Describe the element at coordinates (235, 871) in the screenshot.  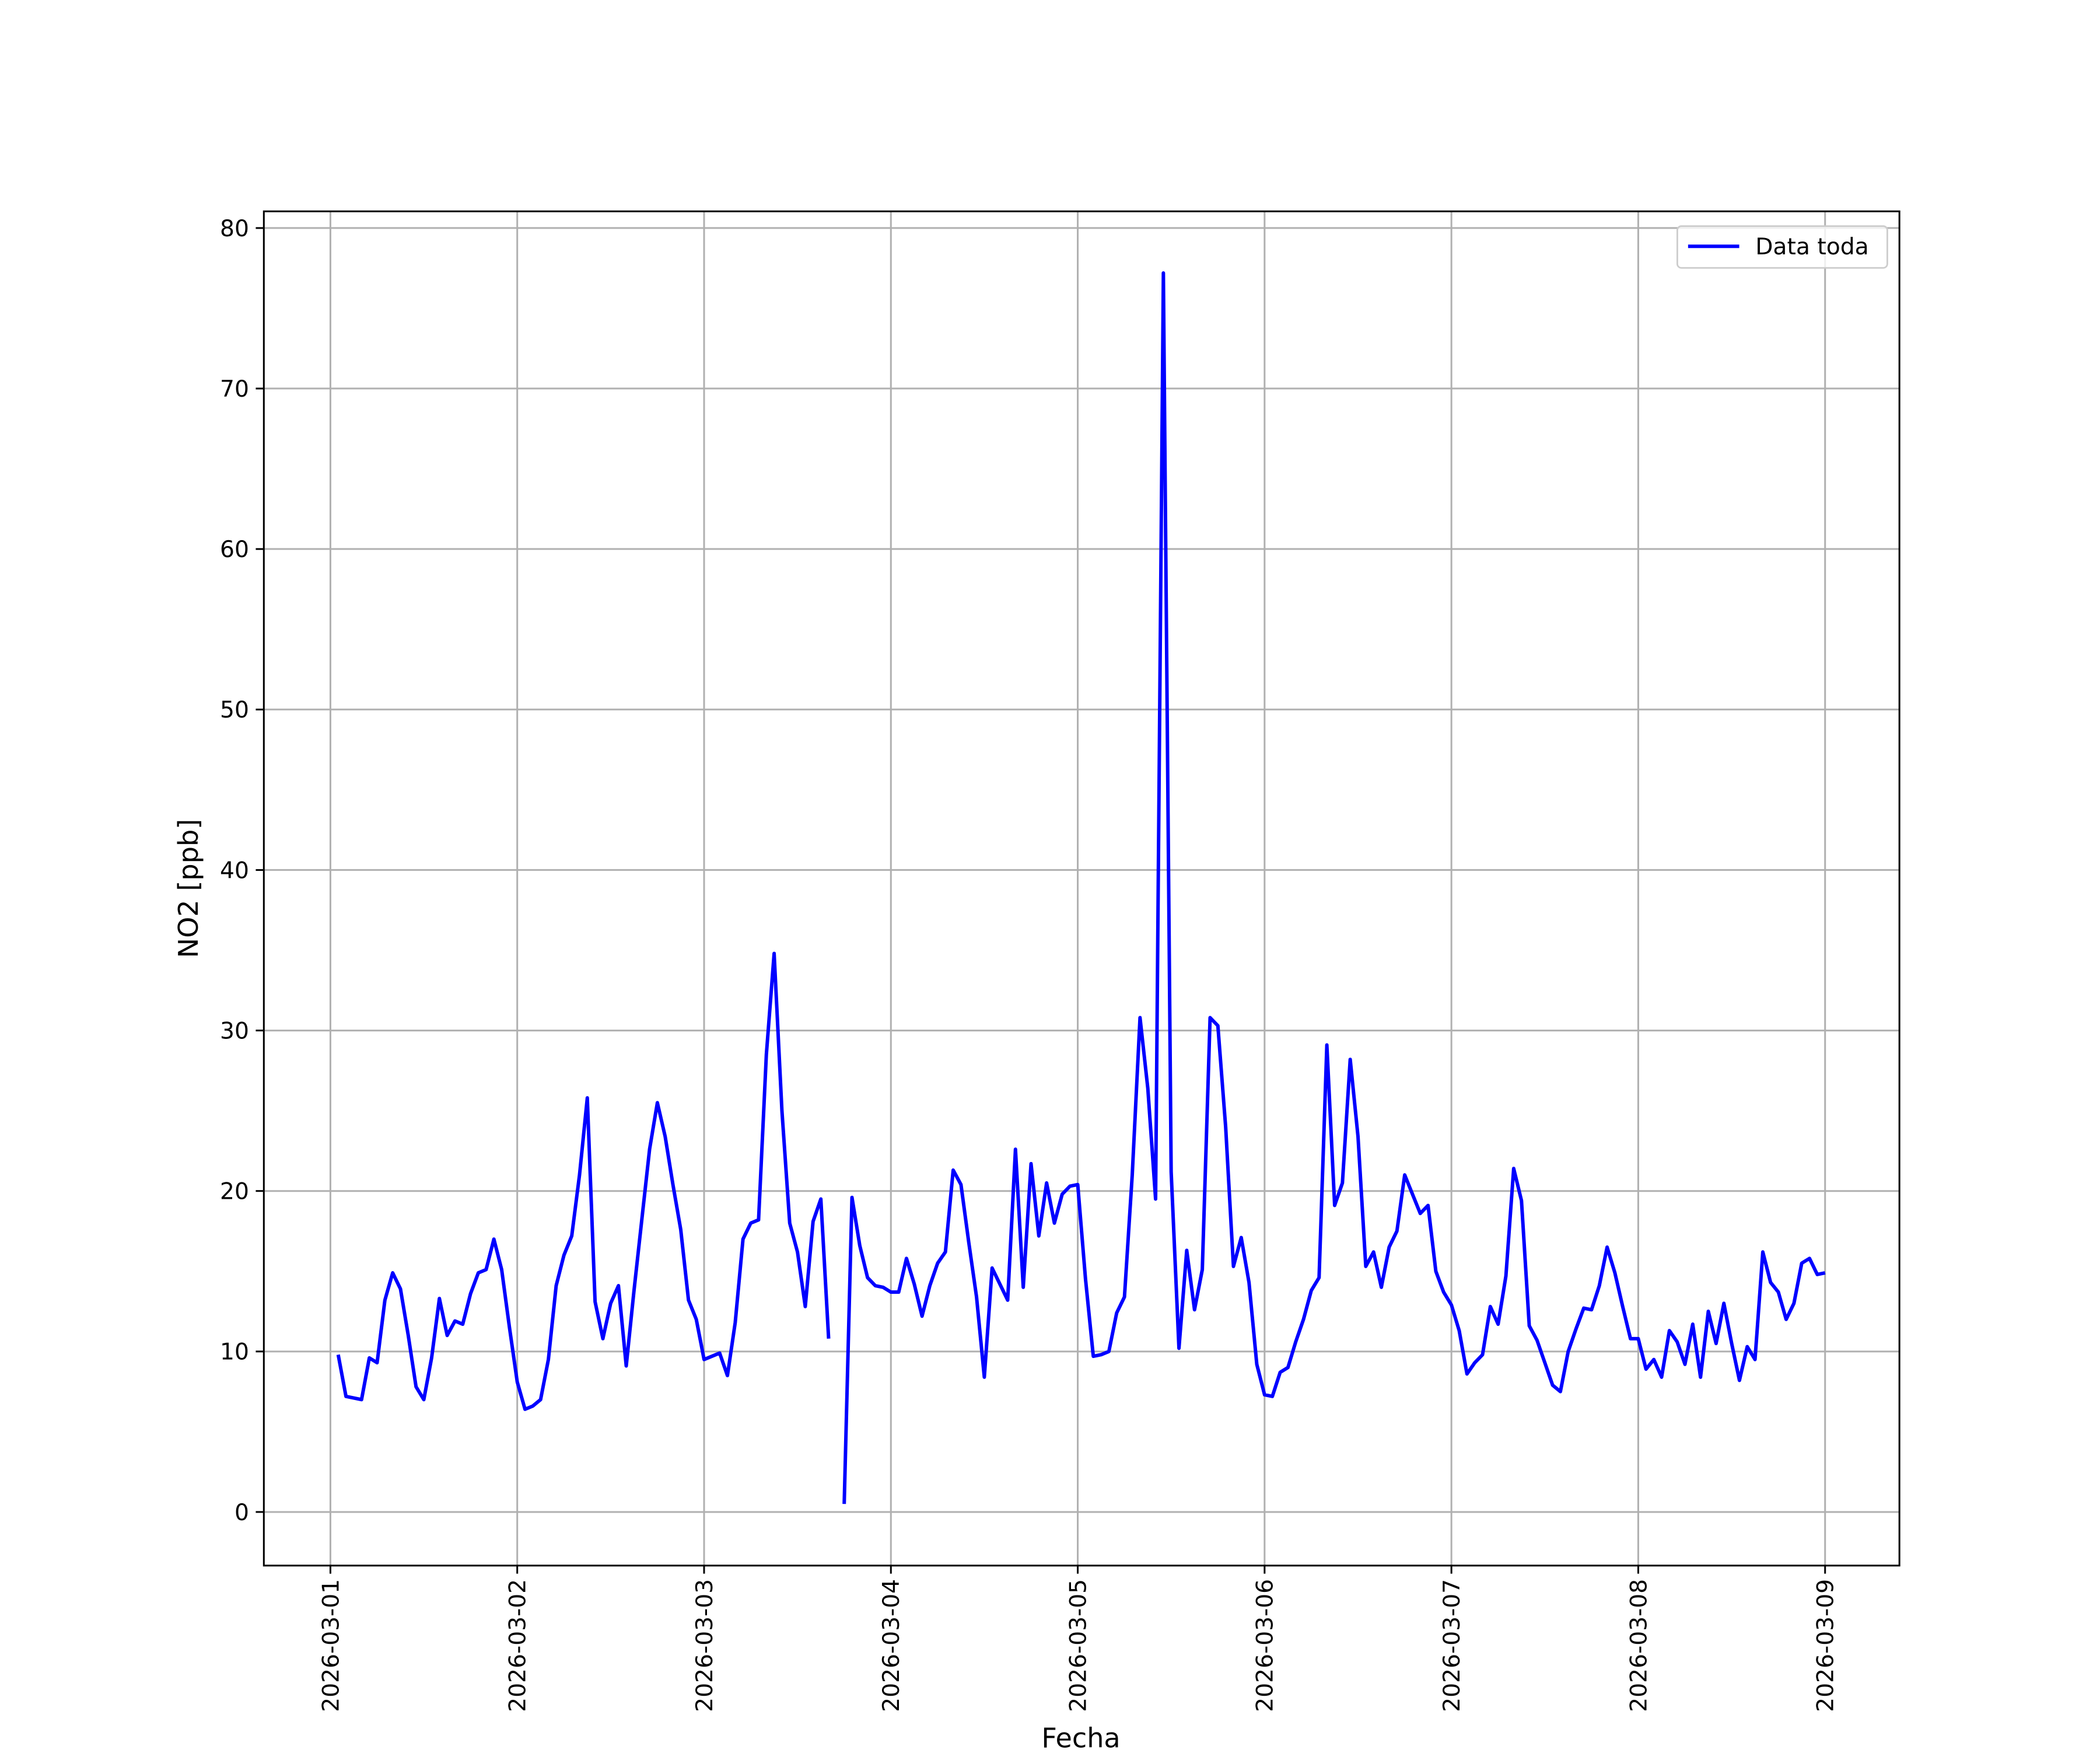
I see `y-tick-label: 40` at that location.